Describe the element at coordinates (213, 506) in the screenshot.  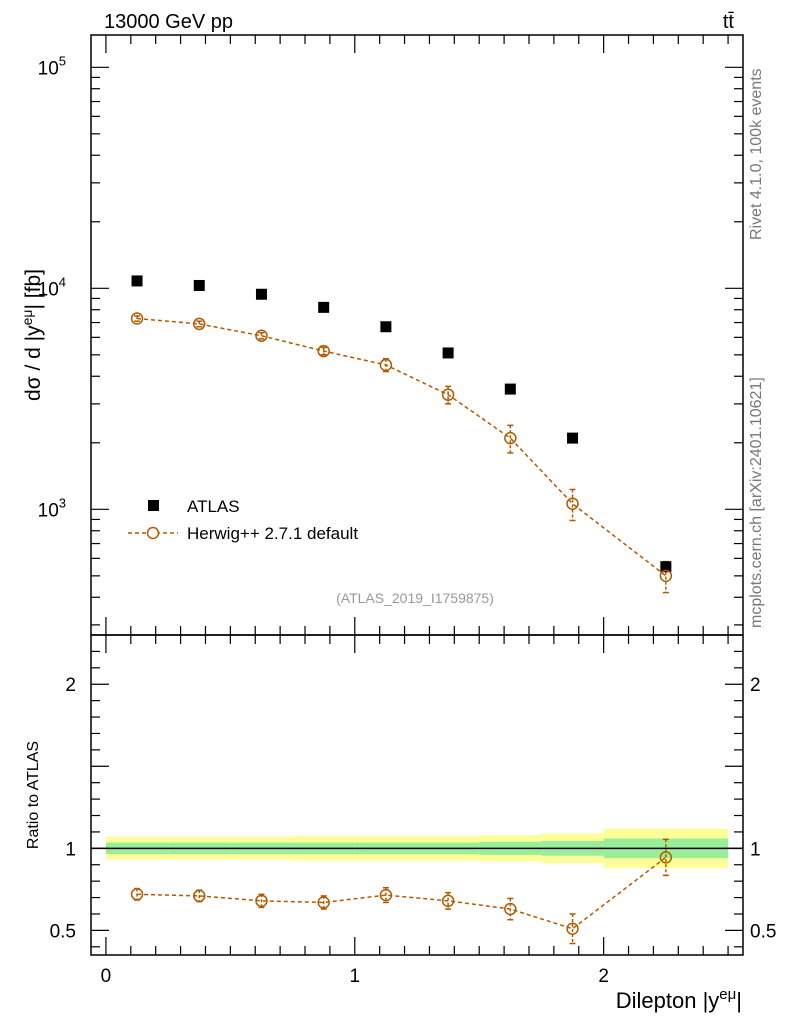
I see `legend-atlas-label: ATLAS` at that location.